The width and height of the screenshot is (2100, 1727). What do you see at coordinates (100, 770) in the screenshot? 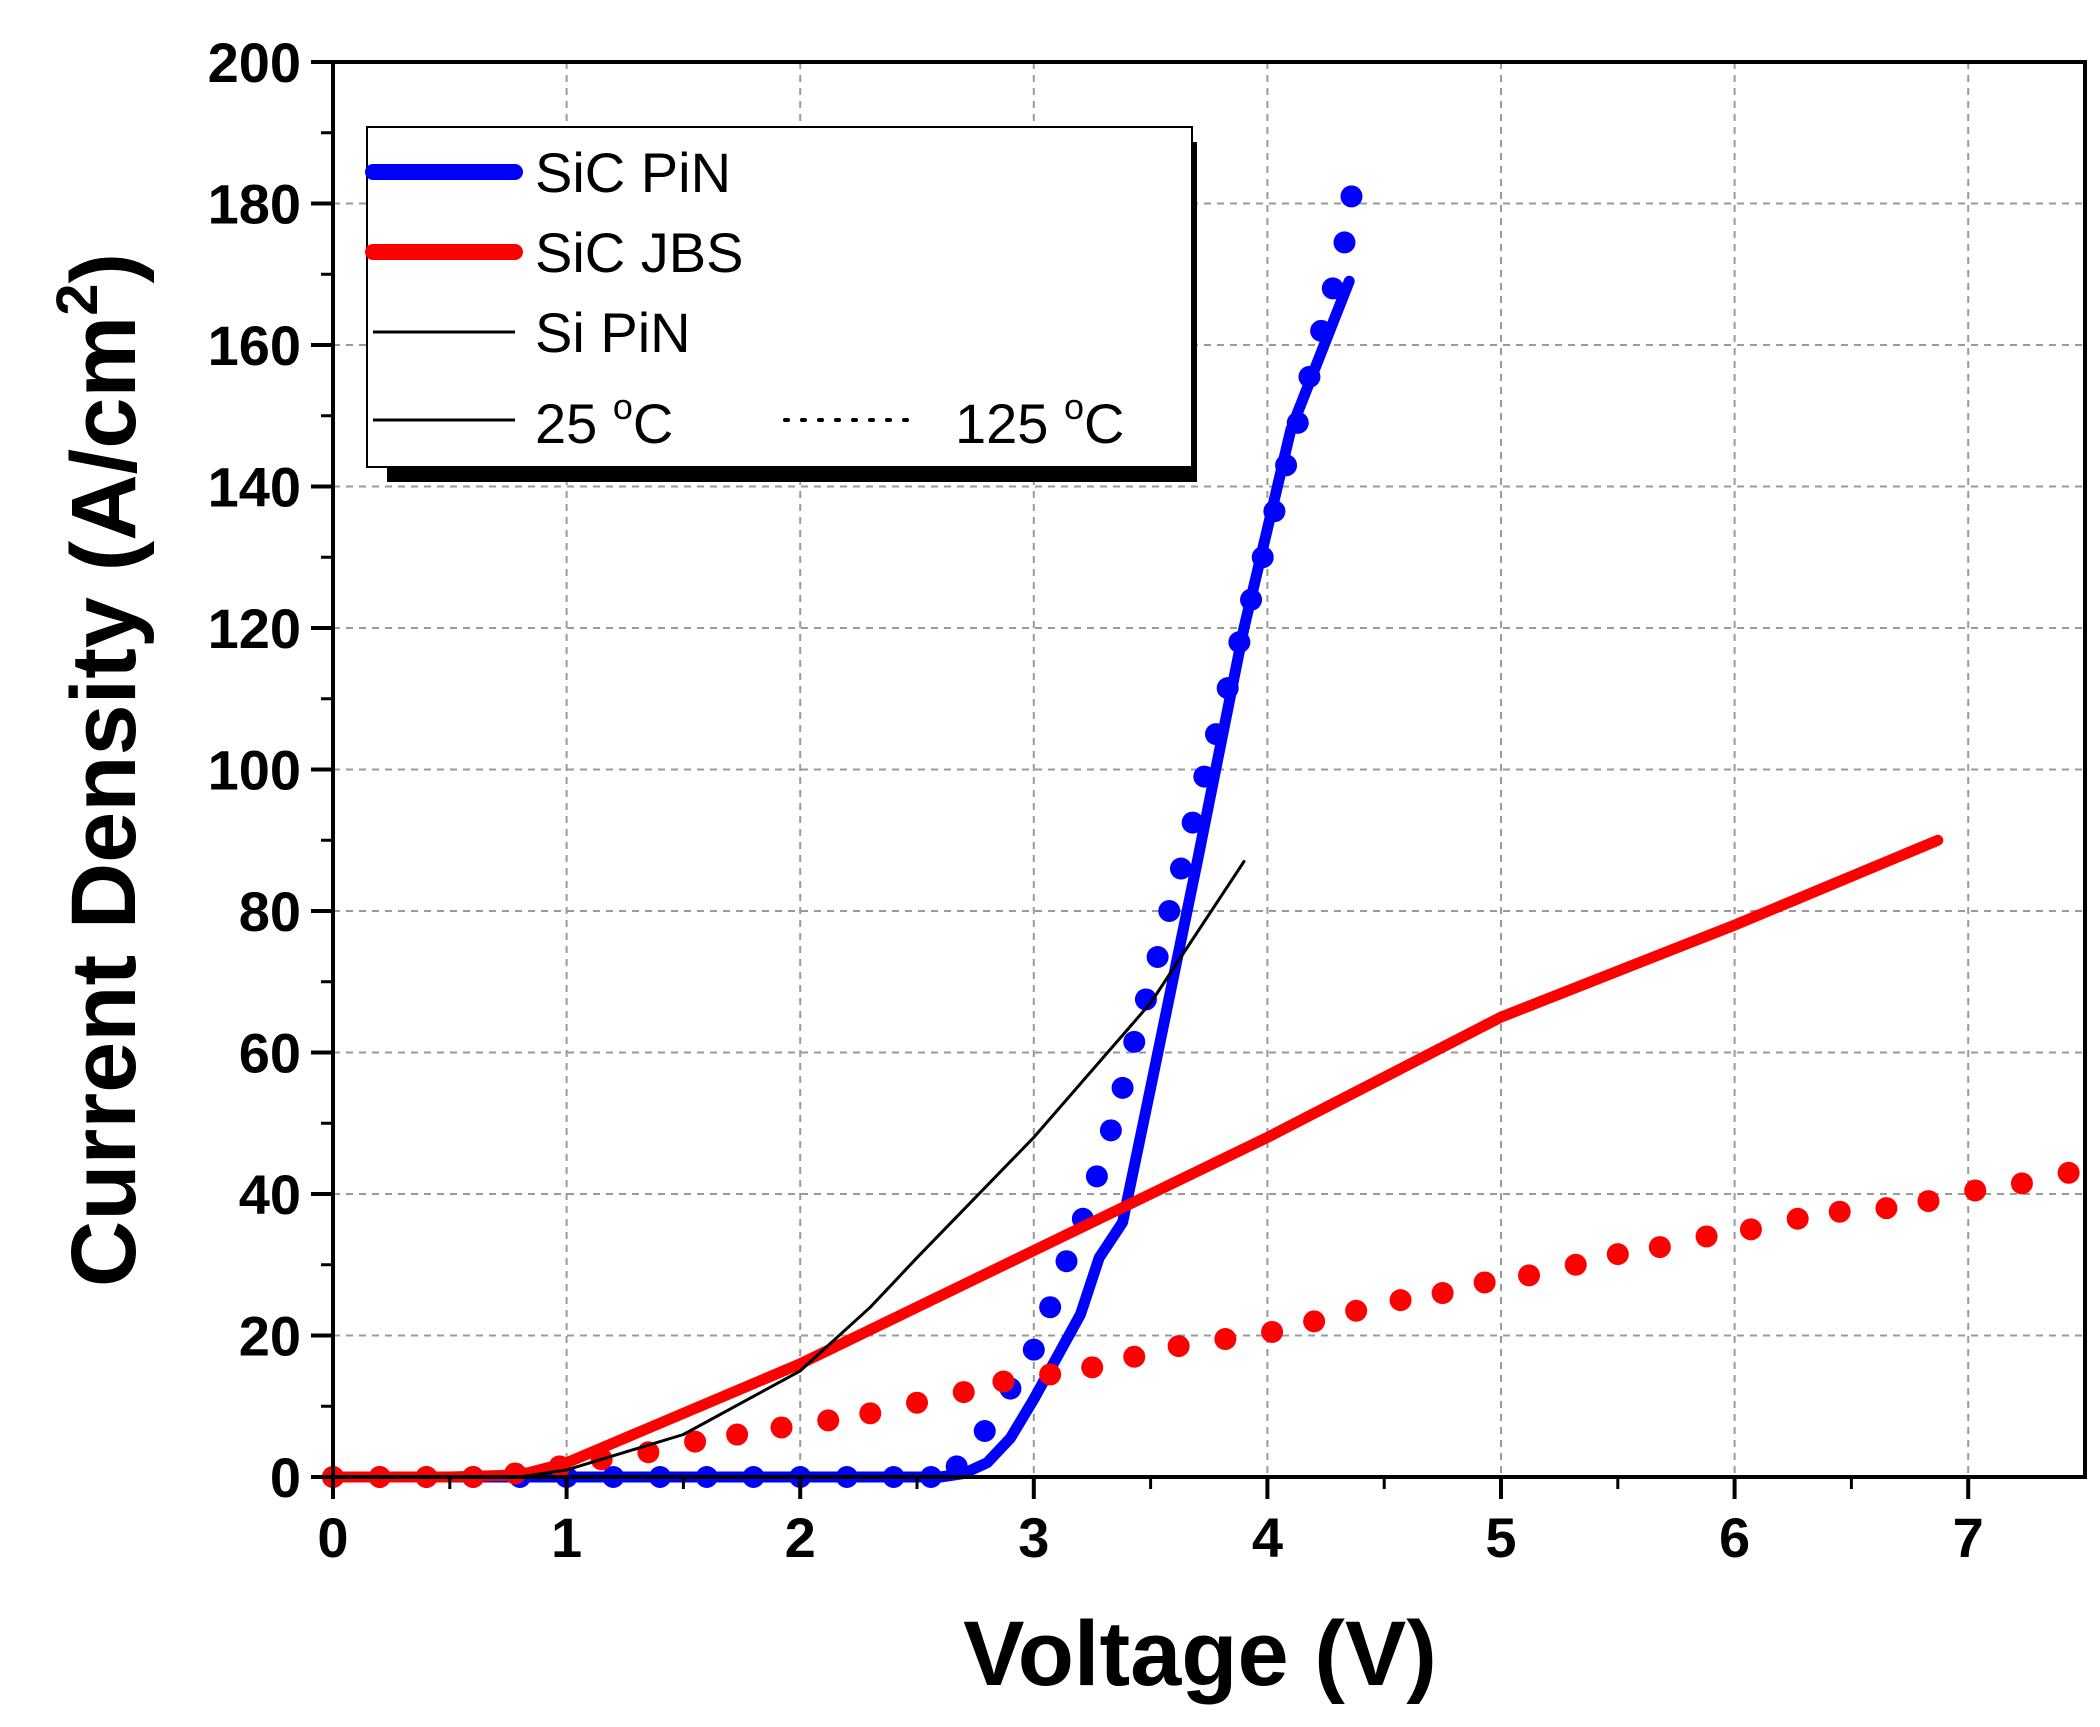
I see `y-axis-title: Current Density (A/cm2)` at bounding box center [100, 770].